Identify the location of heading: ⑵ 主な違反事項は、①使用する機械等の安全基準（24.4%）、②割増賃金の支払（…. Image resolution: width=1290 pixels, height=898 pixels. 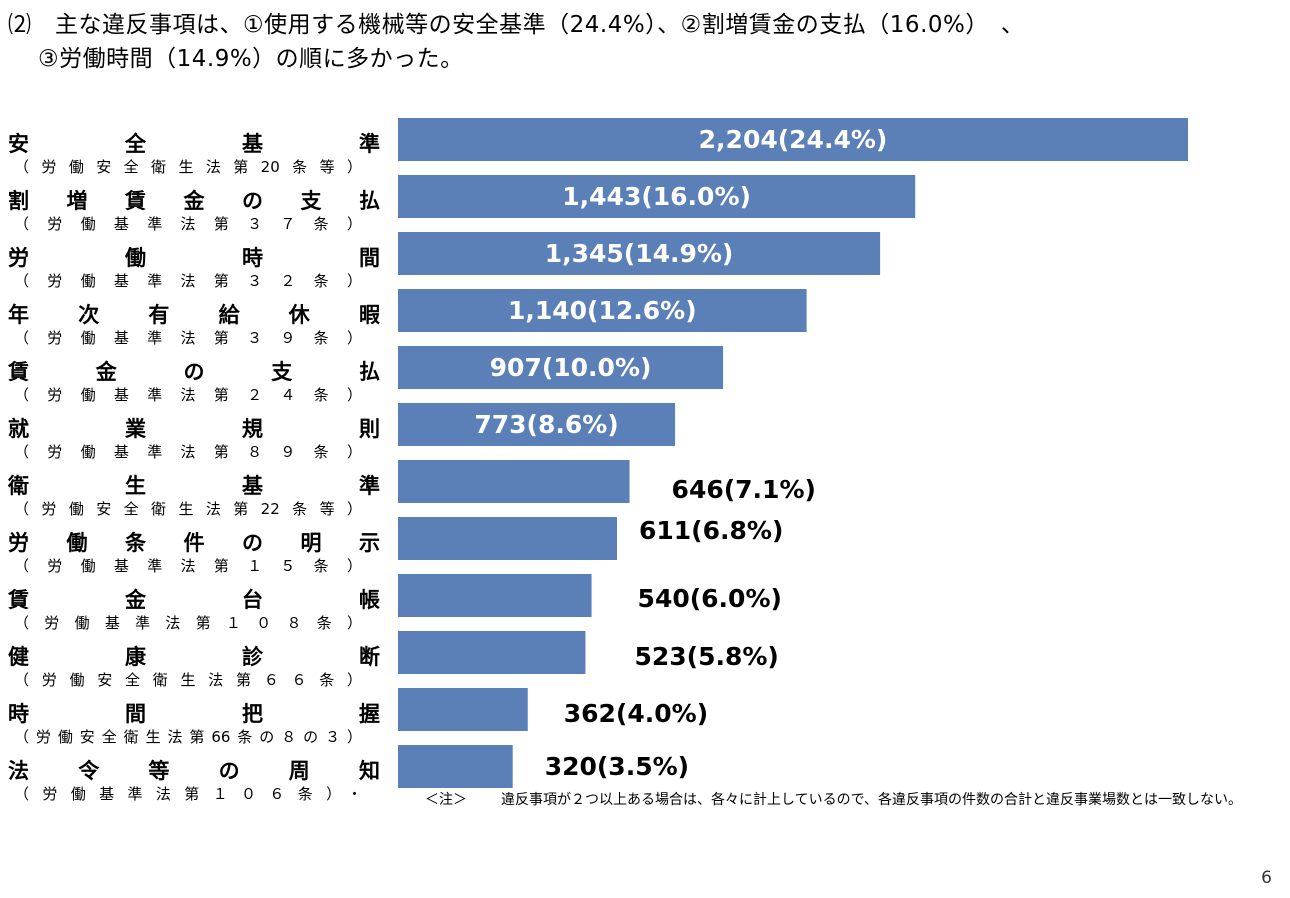
(645, 42).